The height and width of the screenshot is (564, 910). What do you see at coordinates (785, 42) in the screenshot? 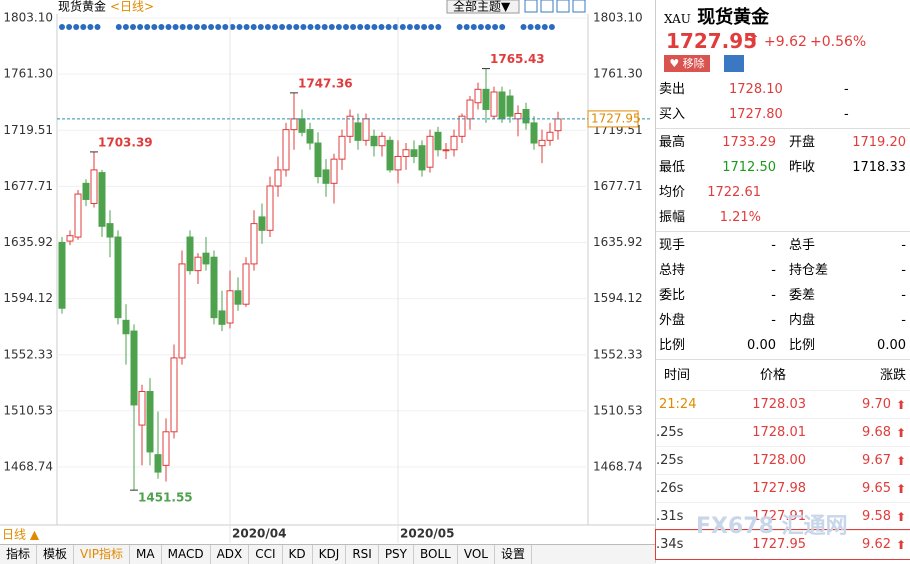
I see `change: +9.62` at bounding box center [785, 42].